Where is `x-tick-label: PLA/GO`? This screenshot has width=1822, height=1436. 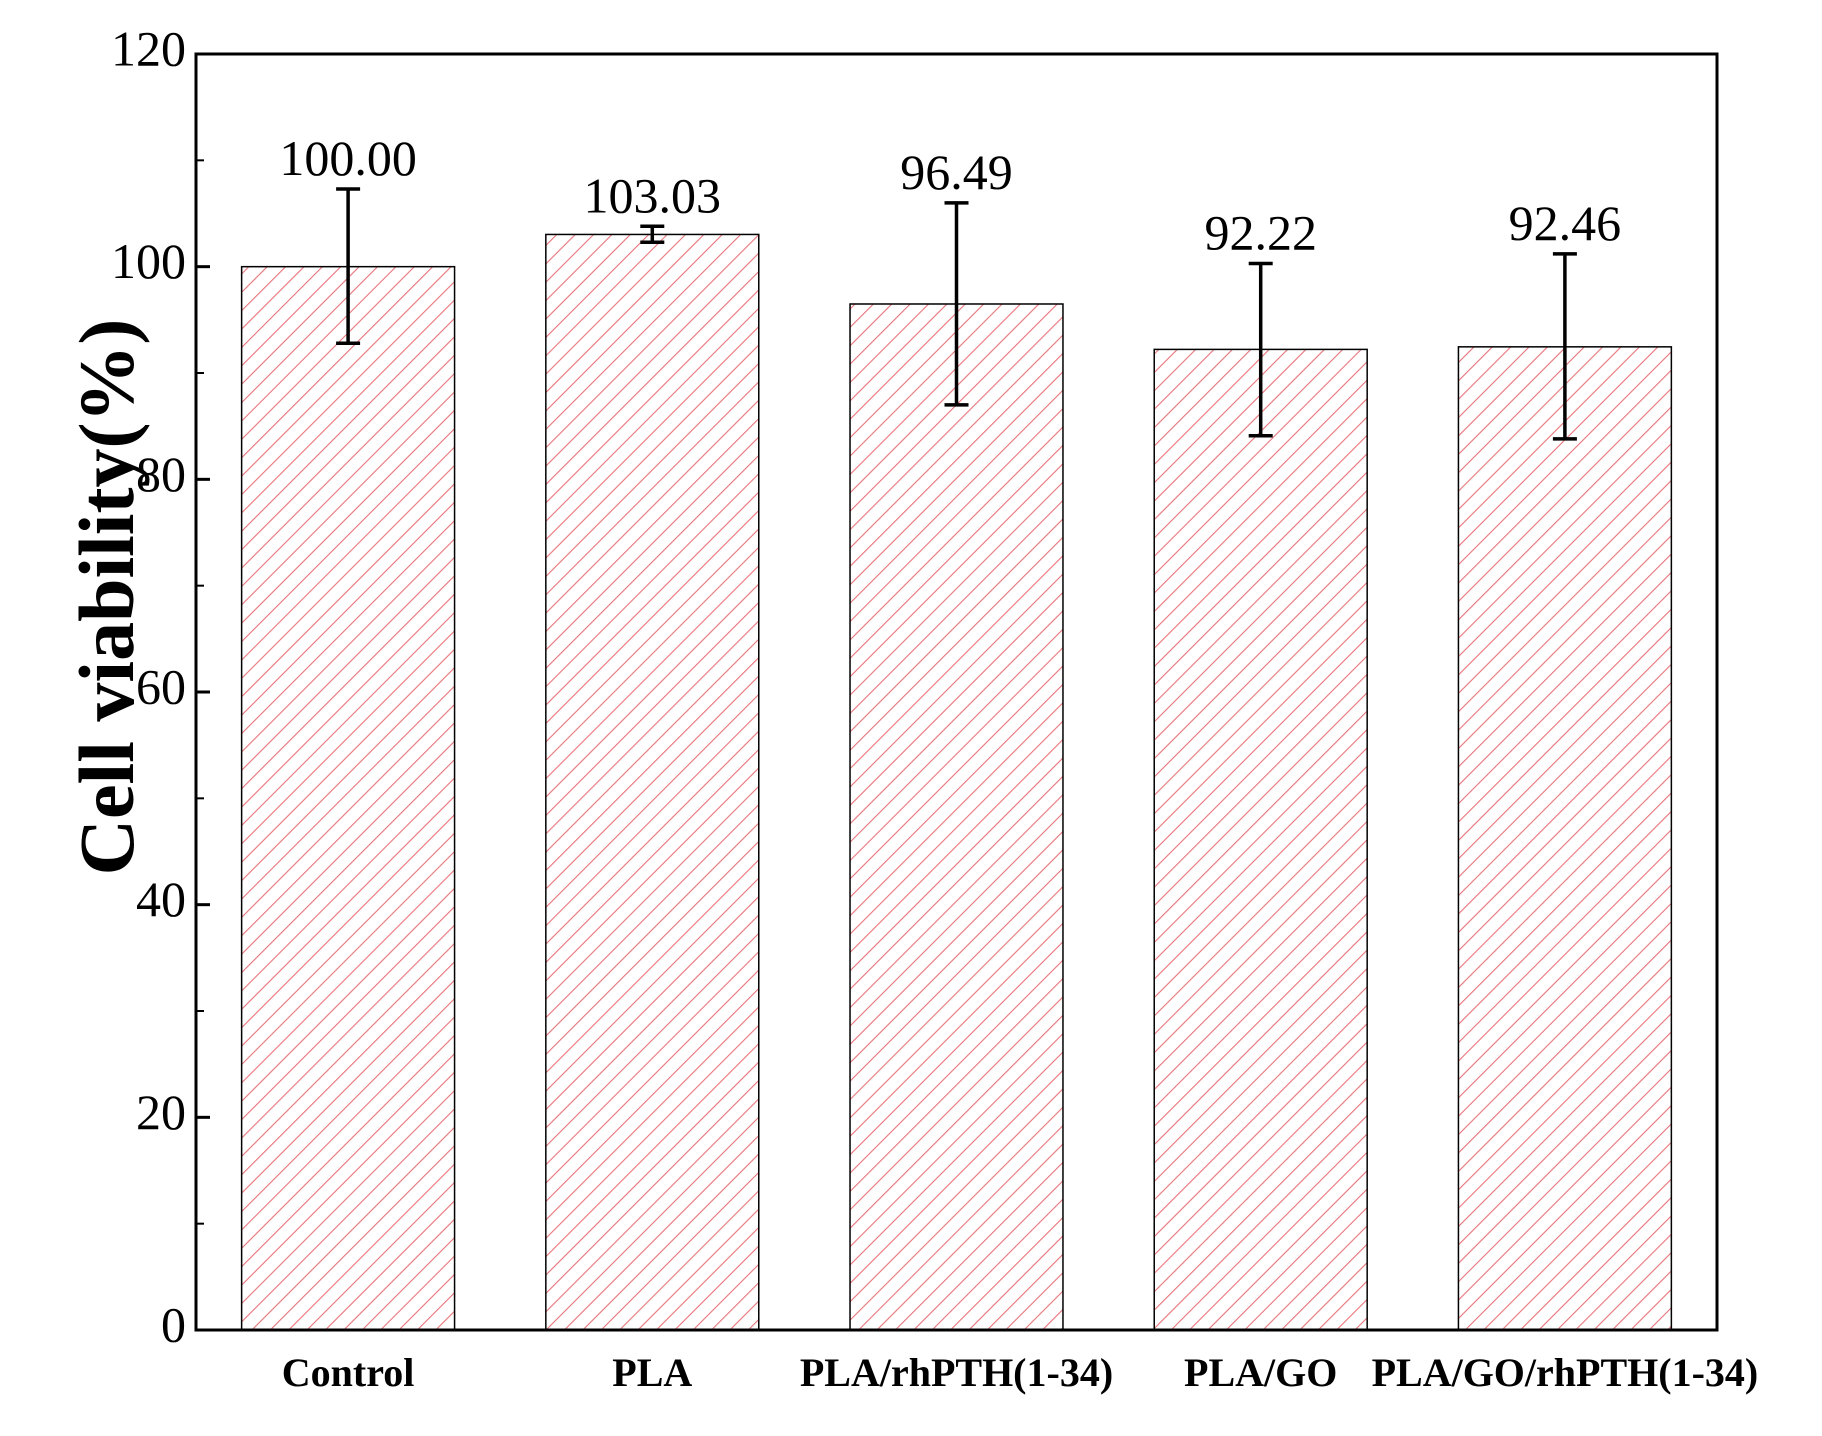
x-tick-label: PLA/GO is located at coordinates (1260, 1372).